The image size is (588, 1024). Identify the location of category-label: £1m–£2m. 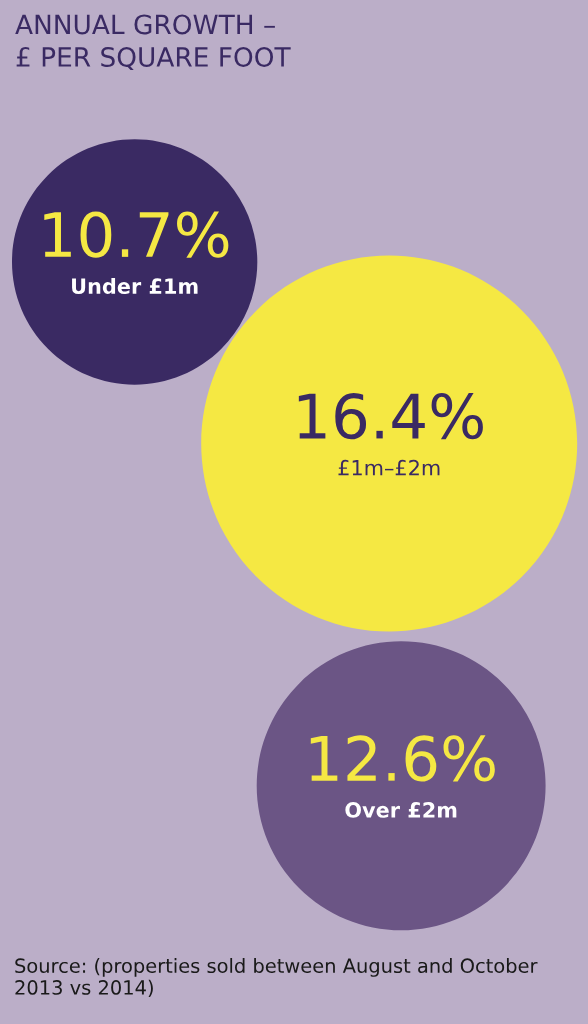
(389, 467).